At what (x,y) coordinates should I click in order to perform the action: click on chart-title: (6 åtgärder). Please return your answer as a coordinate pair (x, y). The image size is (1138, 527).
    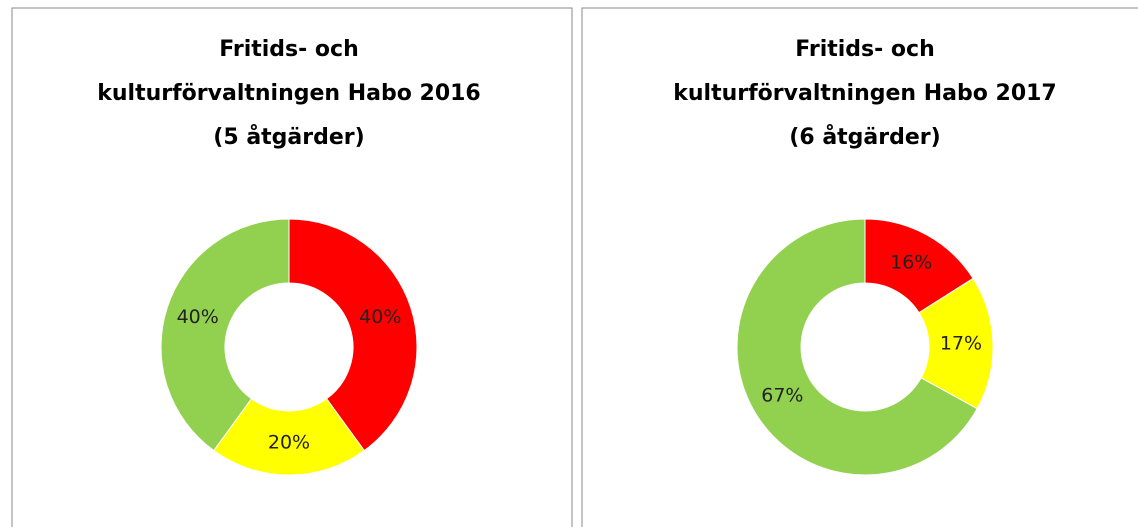
    Looking at the image, I should click on (864, 137).